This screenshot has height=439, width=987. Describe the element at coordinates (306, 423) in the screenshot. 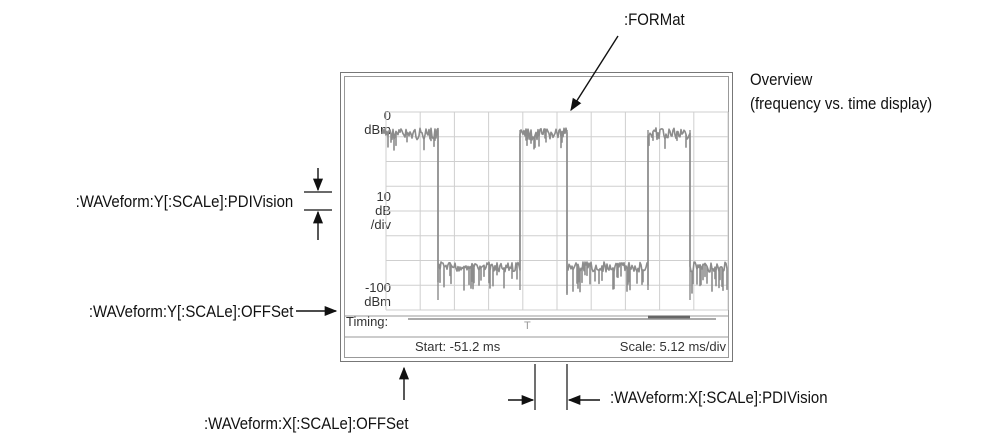

I see `x-offset-callout-label: :WAVeform:X[:SCALe]:OFFSet` at that location.